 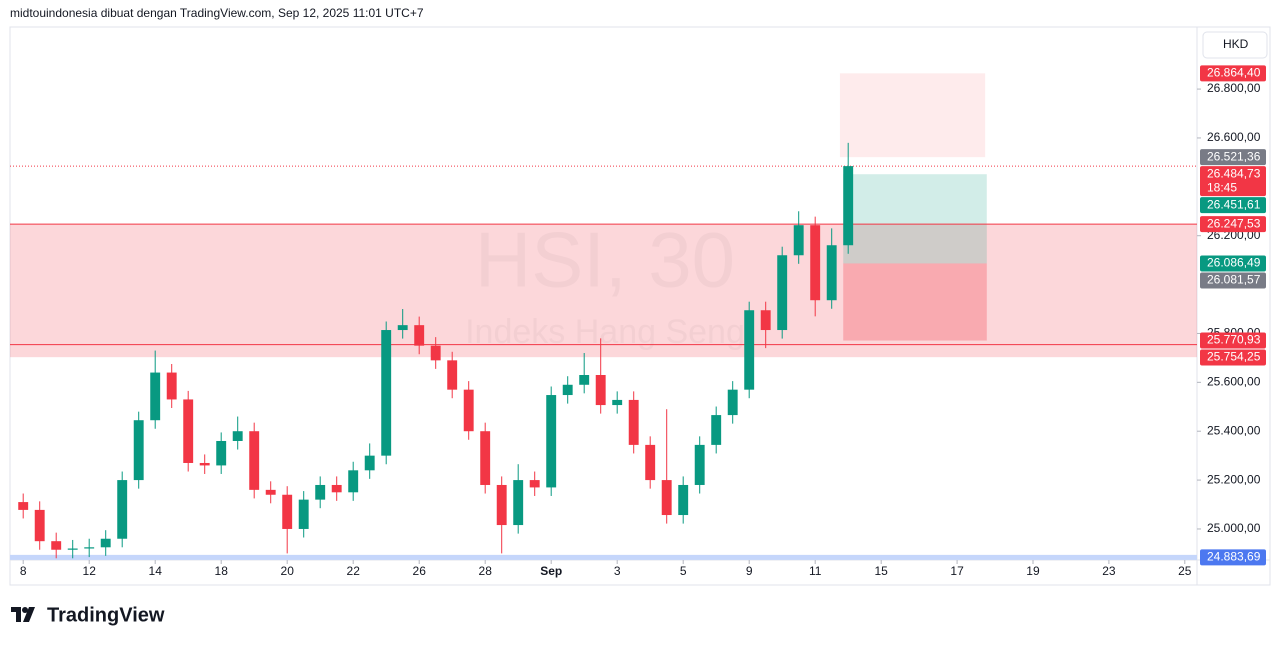 I want to click on price-label: 26.247,53, so click(x=1234, y=223).